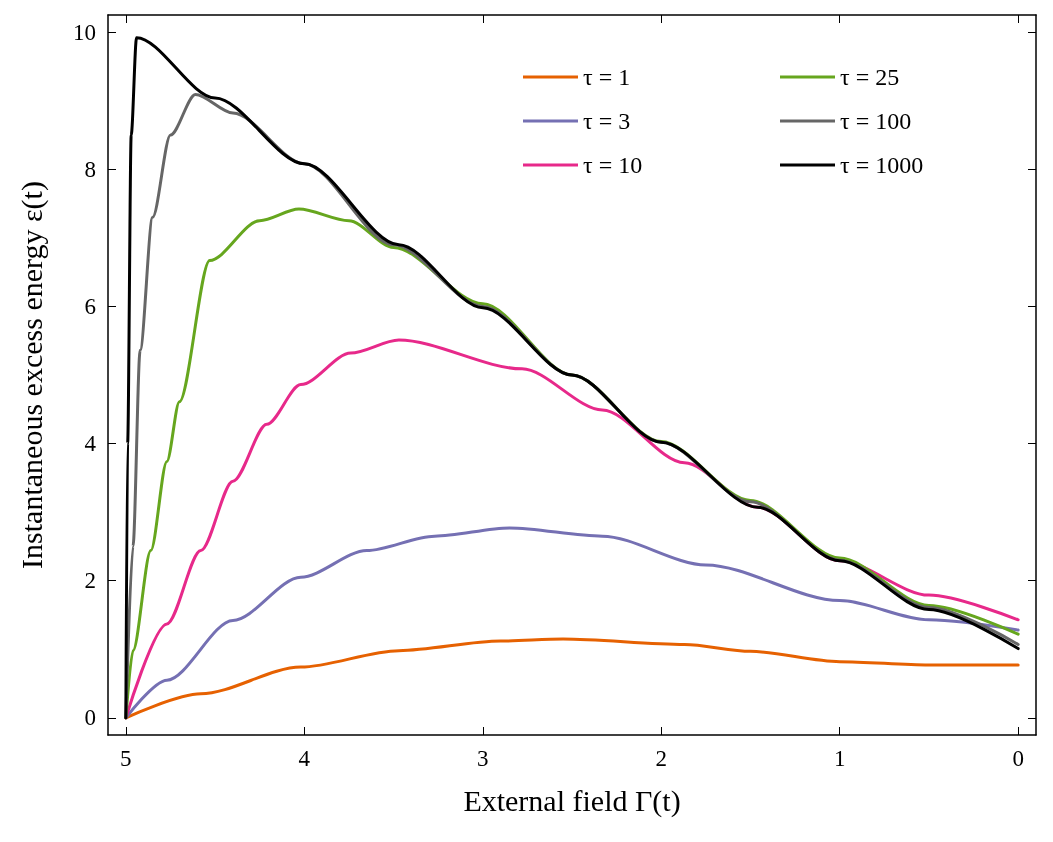  Describe the element at coordinates (90, 444) in the screenshot. I see `y-tick-label: 4` at that location.